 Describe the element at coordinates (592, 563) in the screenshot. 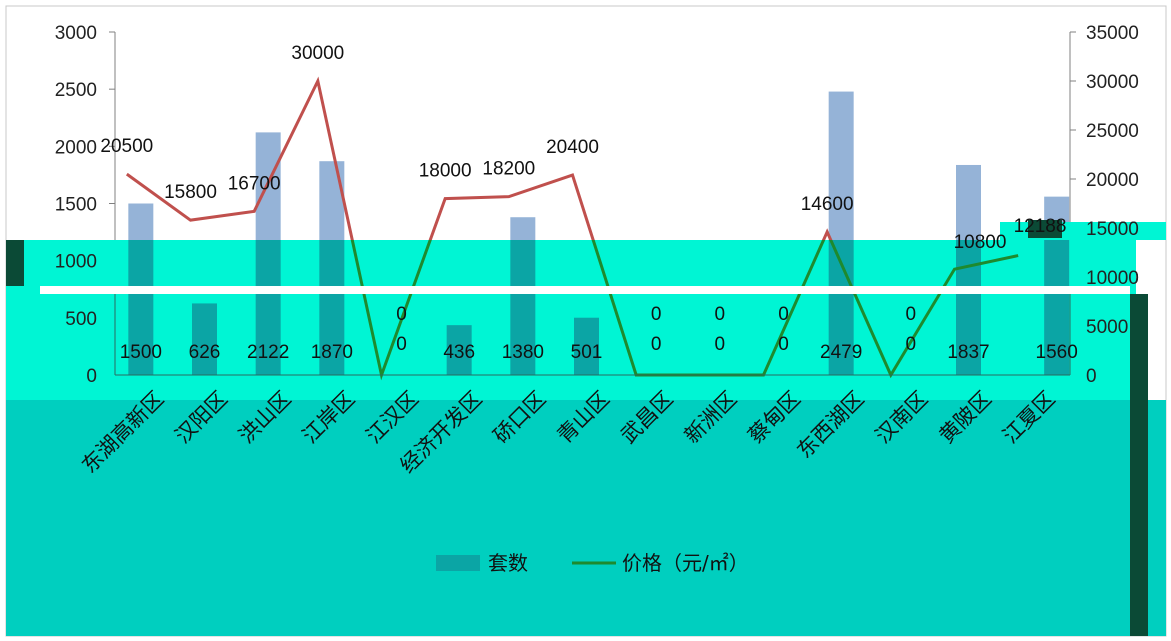

I see `legend: 套数 价格（元/㎡）` at that location.